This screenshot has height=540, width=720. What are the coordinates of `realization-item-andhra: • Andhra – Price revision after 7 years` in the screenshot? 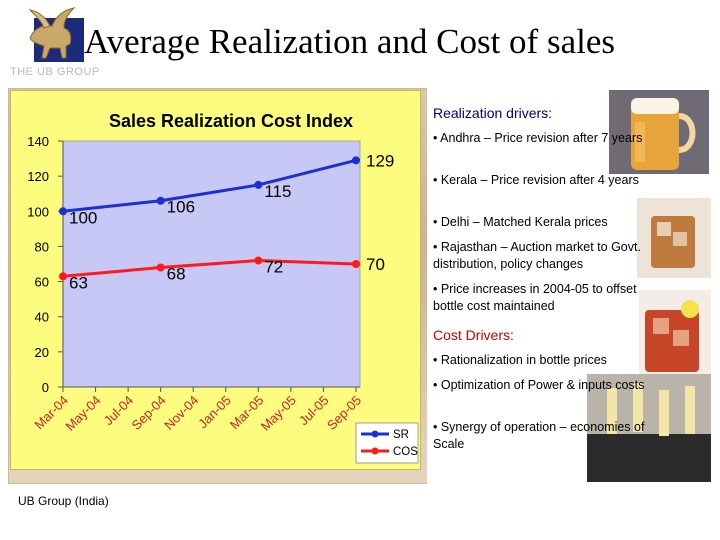 It's located at (538, 138).